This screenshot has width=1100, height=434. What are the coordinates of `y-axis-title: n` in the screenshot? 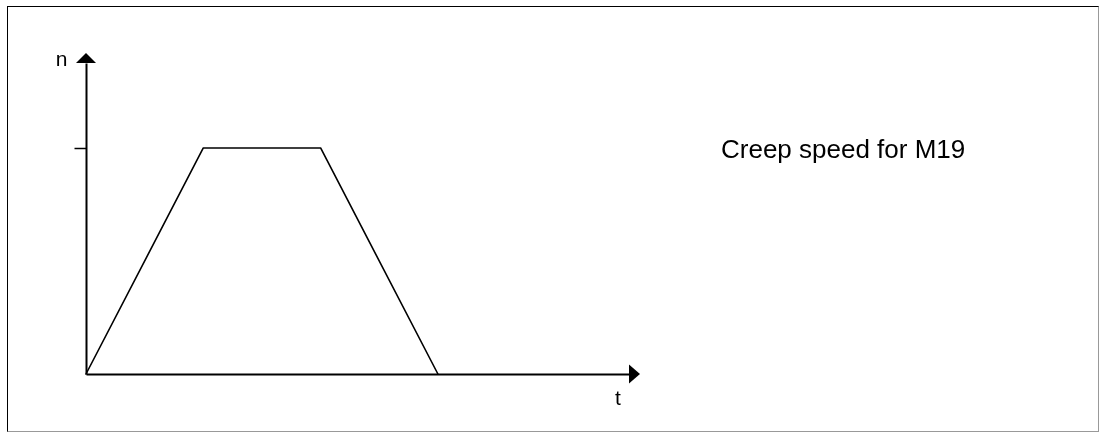 It's located at (61, 58).